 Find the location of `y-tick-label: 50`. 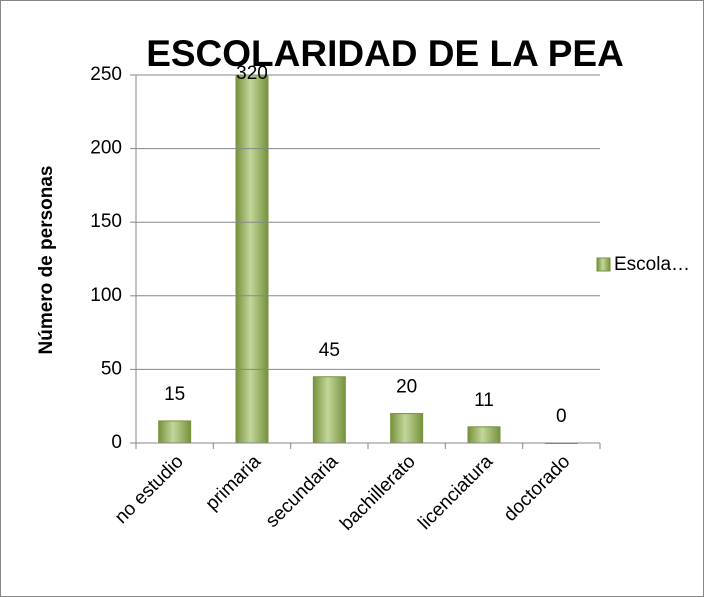

y-tick-label: 50 is located at coordinates (111, 368).